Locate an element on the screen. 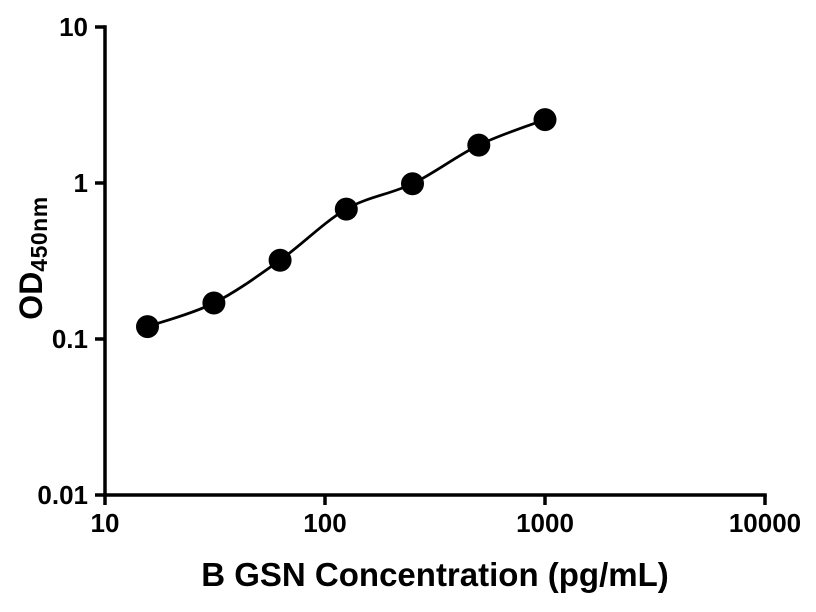 The image size is (816, 612). y-tick-label: 10 is located at coordinates (73, 27).